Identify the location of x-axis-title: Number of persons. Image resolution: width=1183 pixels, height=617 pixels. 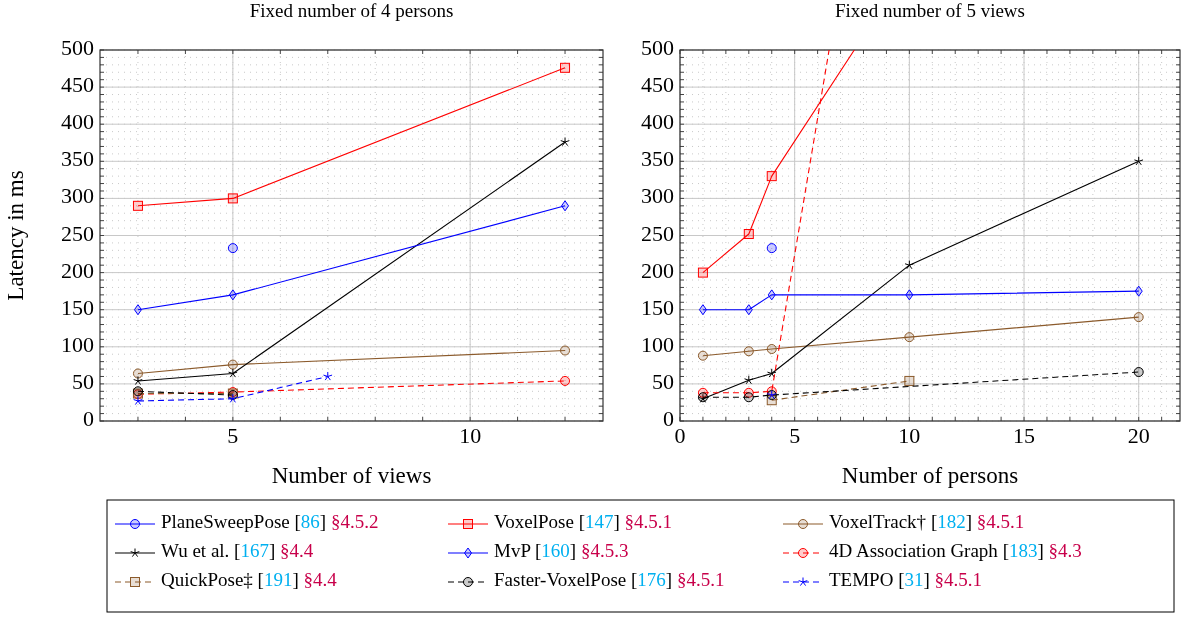
(930, 475).